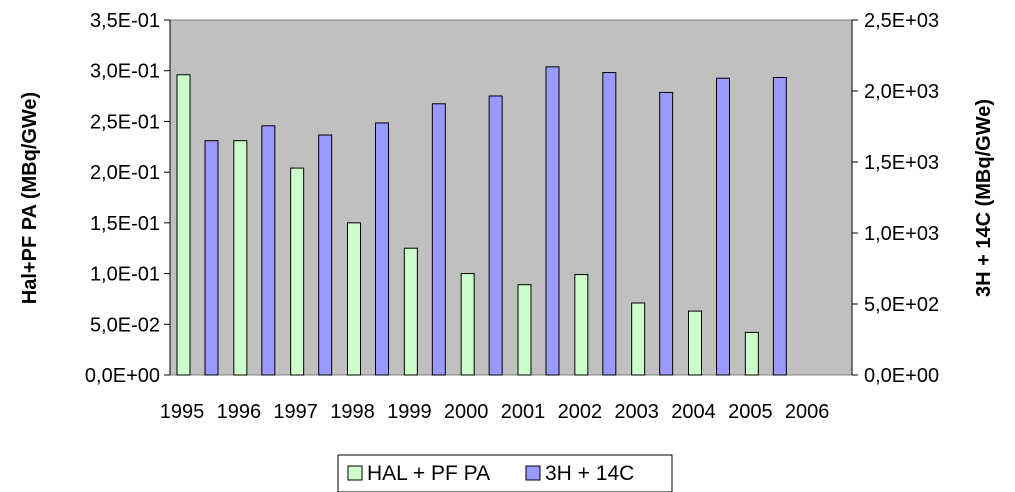 This screenshot has width=1015, height=492. I want to click on bar-hal-2001, so click(524, 330).